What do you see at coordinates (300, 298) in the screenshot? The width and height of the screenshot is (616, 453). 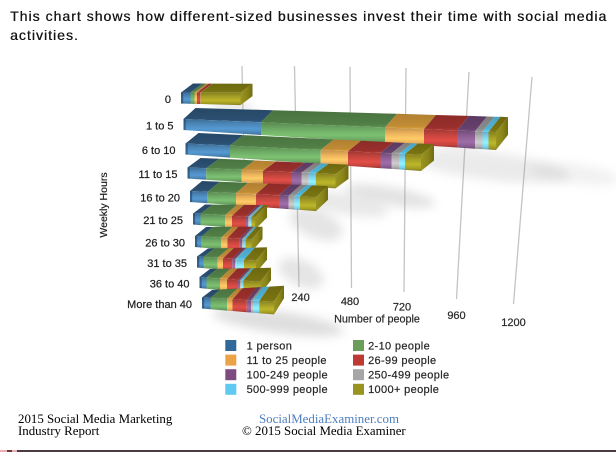 I see `svg-text: 240` at bounding box center [300, 298].